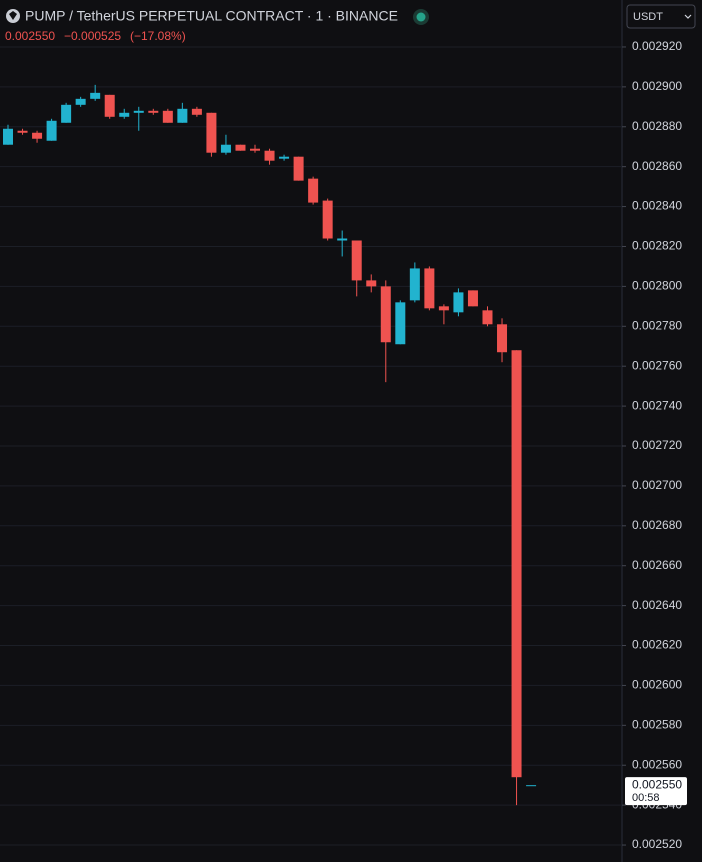  Describe the element at coordinates (30, 36) in the screenshot. I see `last-price: 0.002550` at that location.